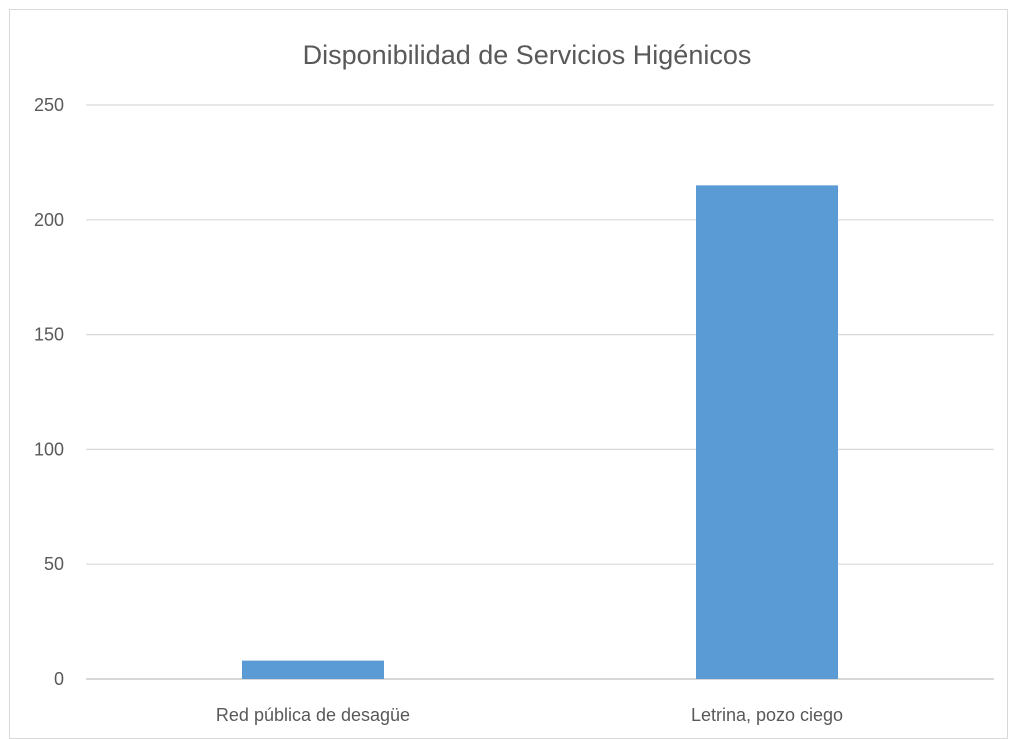  What do you see at coordinates (49, 392) in the screenshot?
I see `y-axis-ticks: 0 50 100 150 200 250` at bounding box center [49, 392].